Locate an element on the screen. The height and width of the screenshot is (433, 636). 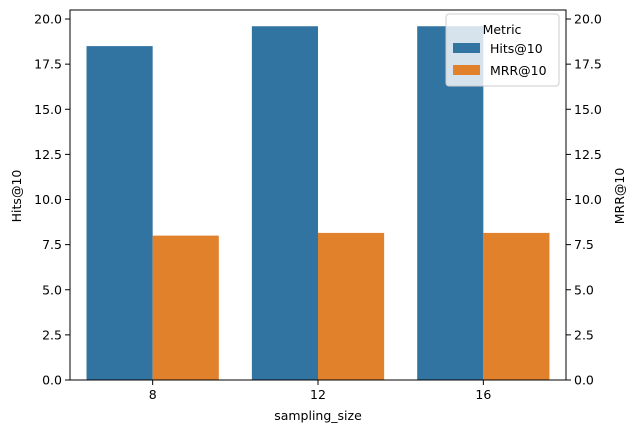
legend-label-mrr: MRR@10 is located at coordinates (518, 70).